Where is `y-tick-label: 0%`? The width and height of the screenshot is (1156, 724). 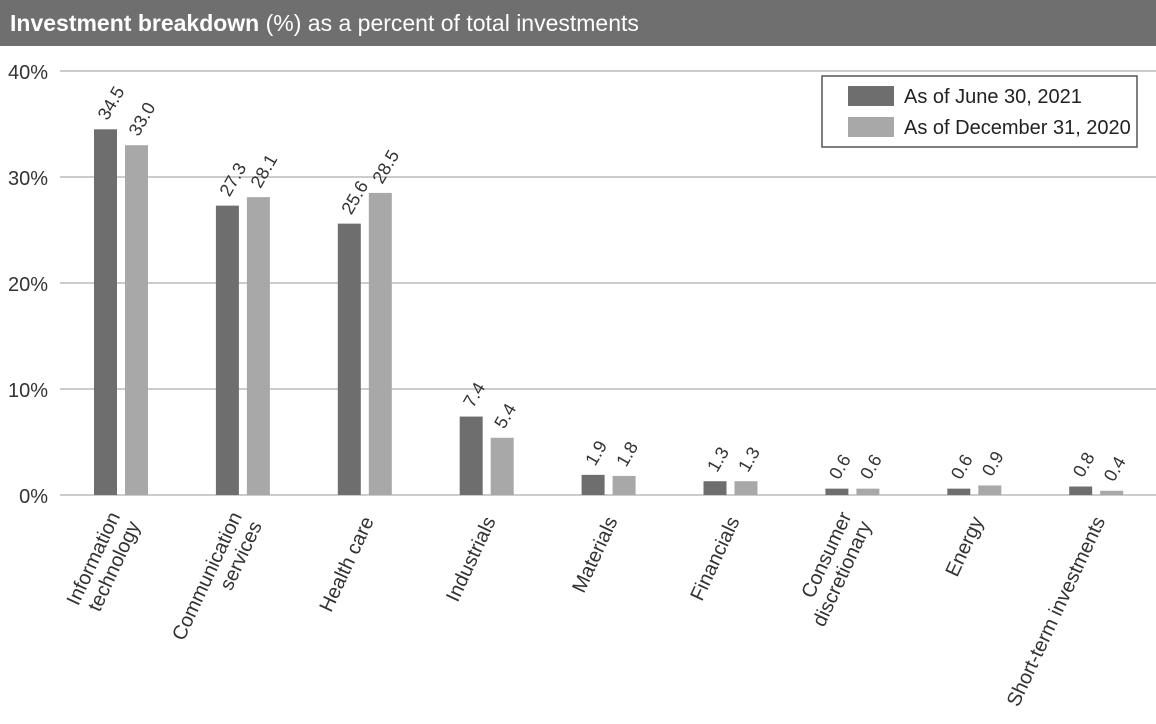
y-tick-label: 0% is located at coordinates (33, 497).